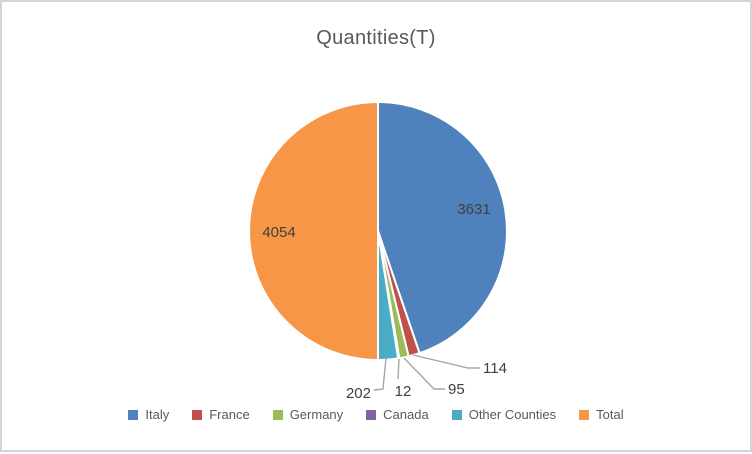 Image resolution: width=752 pixels, height=454 pixels. What do you see at coordinates (456, 389) in the screenshot?
I see `data-label-germany: 95` at bounding box center [456, 389].